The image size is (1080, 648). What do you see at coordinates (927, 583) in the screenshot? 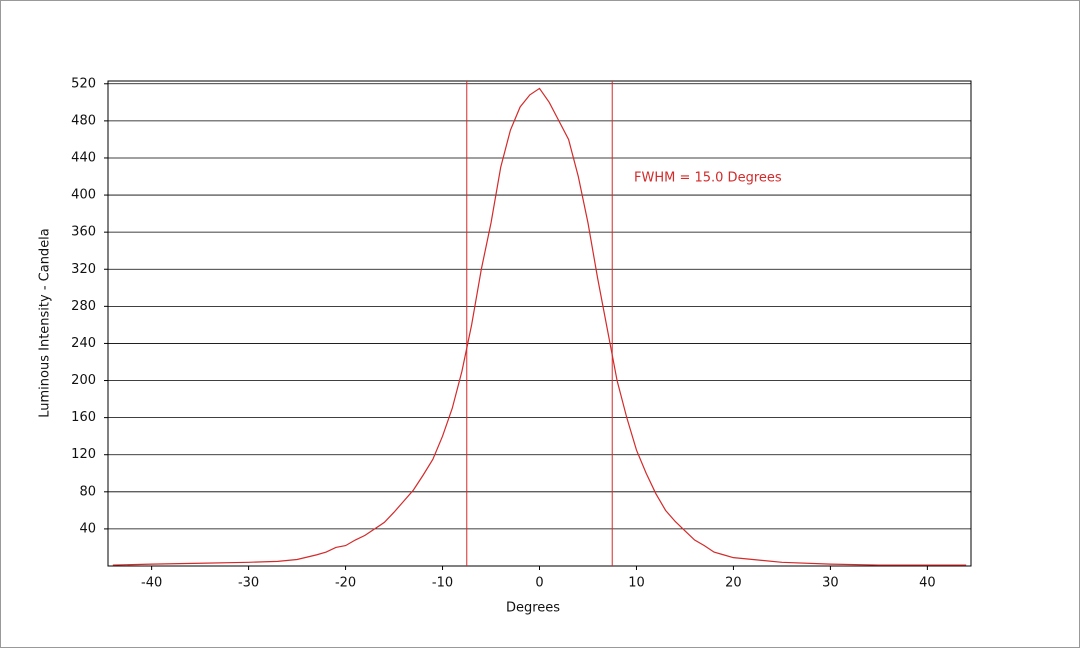
I see `x-tick-label: 40` at bounding box center [927, 583].